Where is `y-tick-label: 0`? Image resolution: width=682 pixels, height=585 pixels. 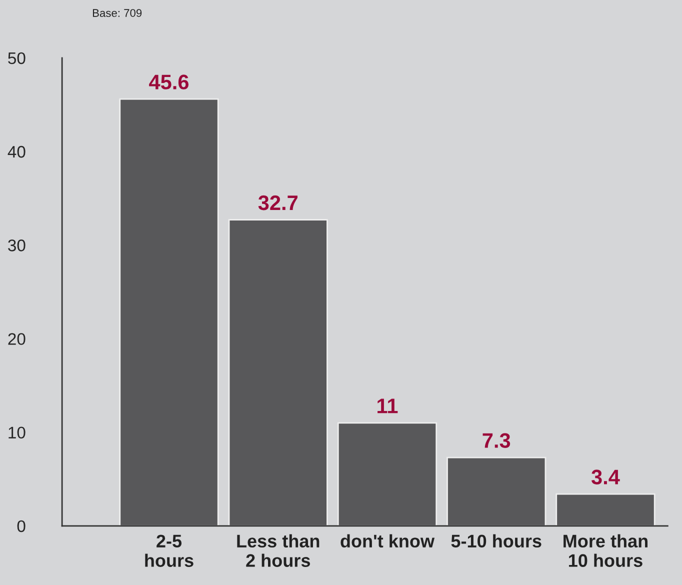 y-tick-label: 0 is located at coordinates (21, 526).